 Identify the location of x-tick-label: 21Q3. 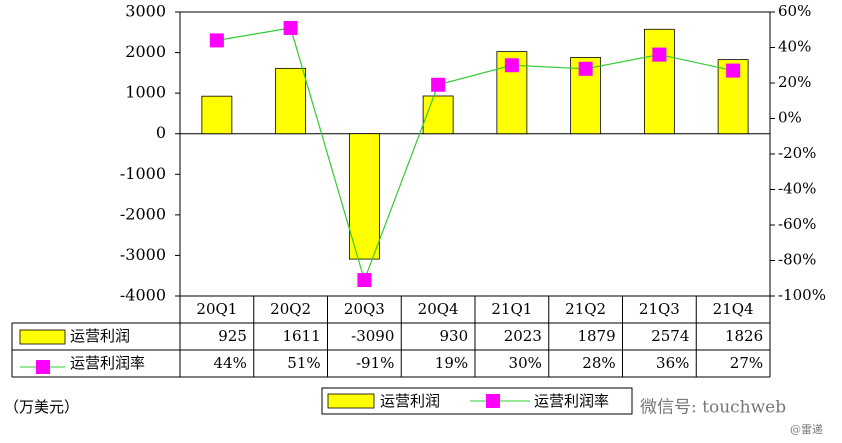
(659, 309).